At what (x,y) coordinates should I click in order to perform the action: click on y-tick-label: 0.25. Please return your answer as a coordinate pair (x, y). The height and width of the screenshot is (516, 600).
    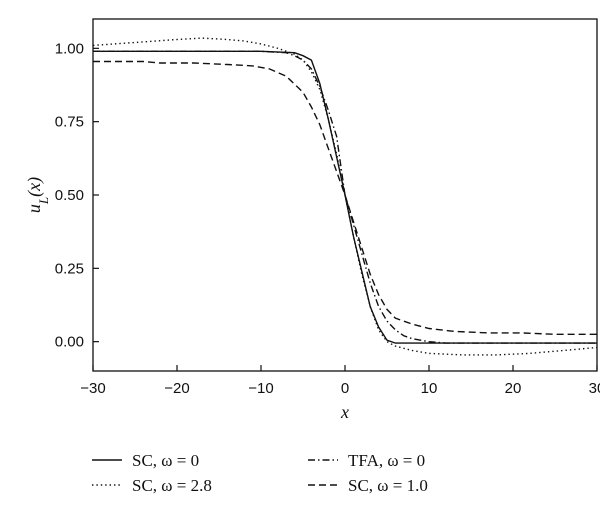
    Looking at the image, I should click on (69, 268).